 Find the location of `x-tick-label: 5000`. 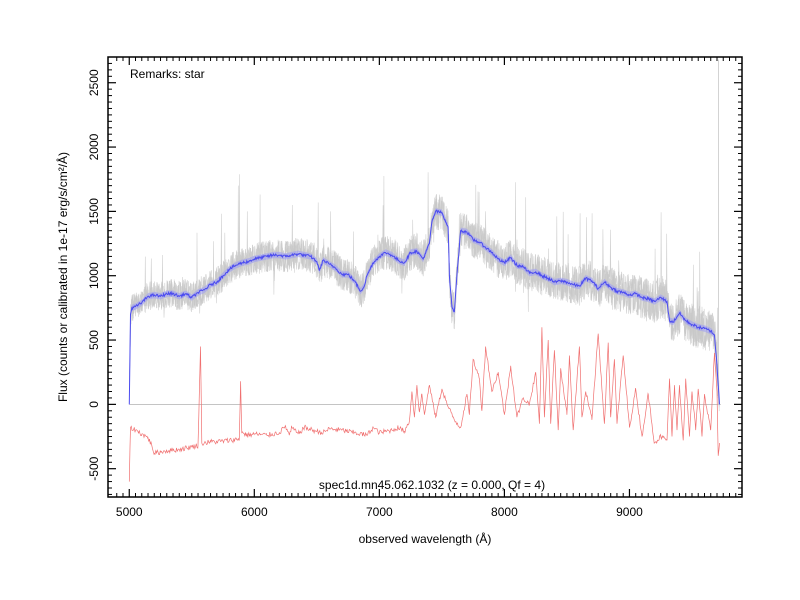

x-tick-label: 5000 is located at coordinates (129, 512).